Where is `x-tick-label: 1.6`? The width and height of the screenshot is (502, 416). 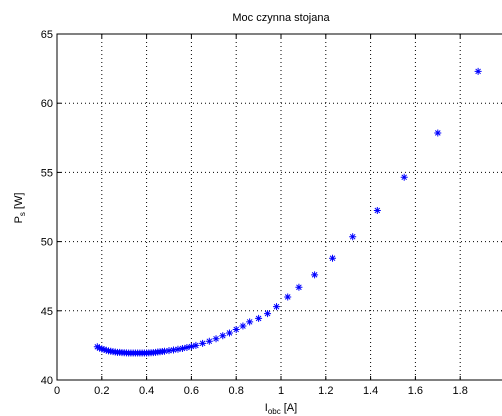 x-tick-label: 1.6 is located at coordinates (415, 391).